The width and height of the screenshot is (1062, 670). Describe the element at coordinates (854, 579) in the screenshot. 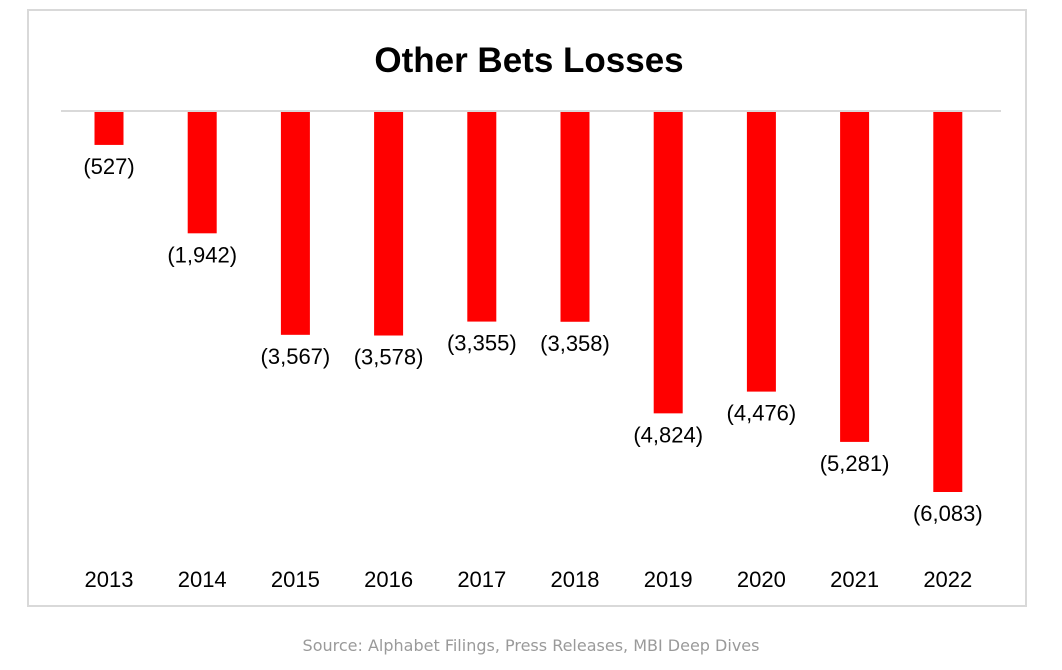

I see `x-tick-2021: 2021` at that location.